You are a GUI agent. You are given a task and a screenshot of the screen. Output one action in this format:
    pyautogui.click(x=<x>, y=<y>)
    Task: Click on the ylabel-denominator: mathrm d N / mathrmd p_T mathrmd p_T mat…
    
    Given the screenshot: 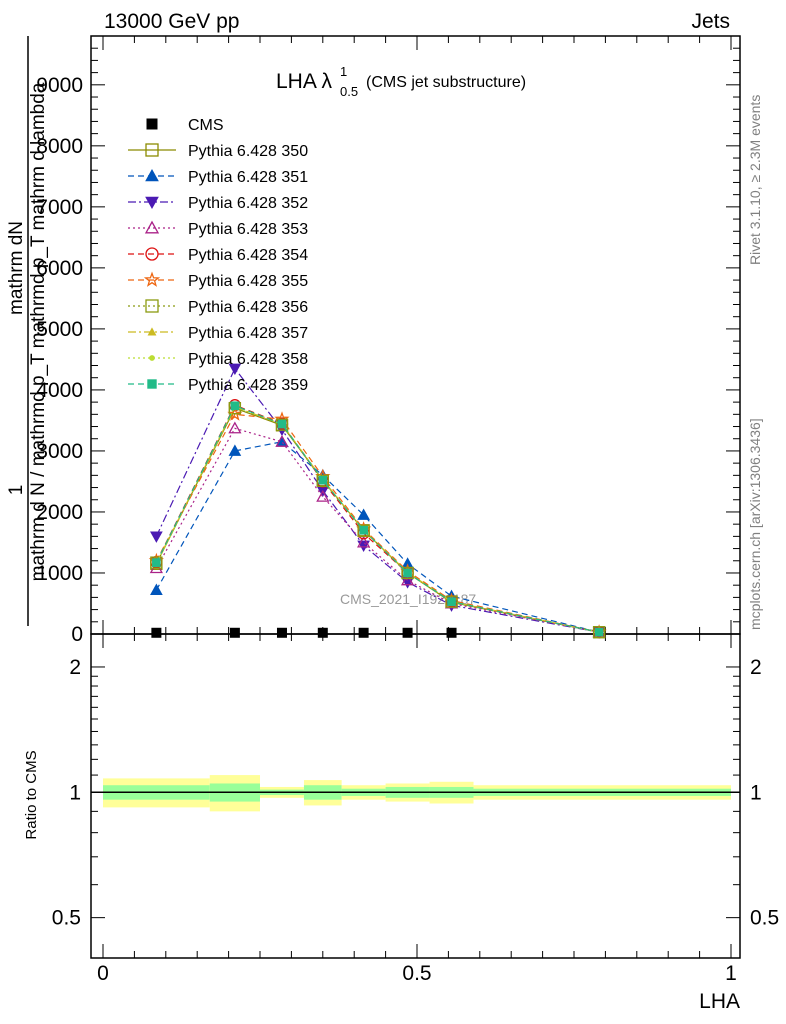 What is the action you would take?
    pyautogui.click(x=38, y=331)
    